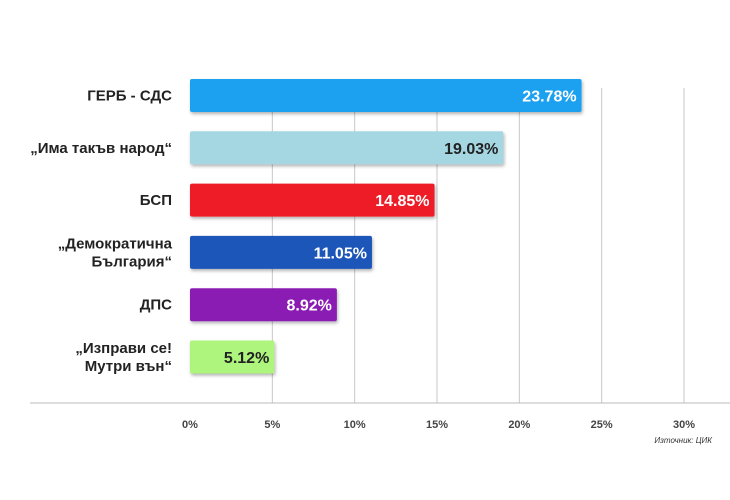  I want to click on source-note: Източник: ЦИК, so click(683, 440).